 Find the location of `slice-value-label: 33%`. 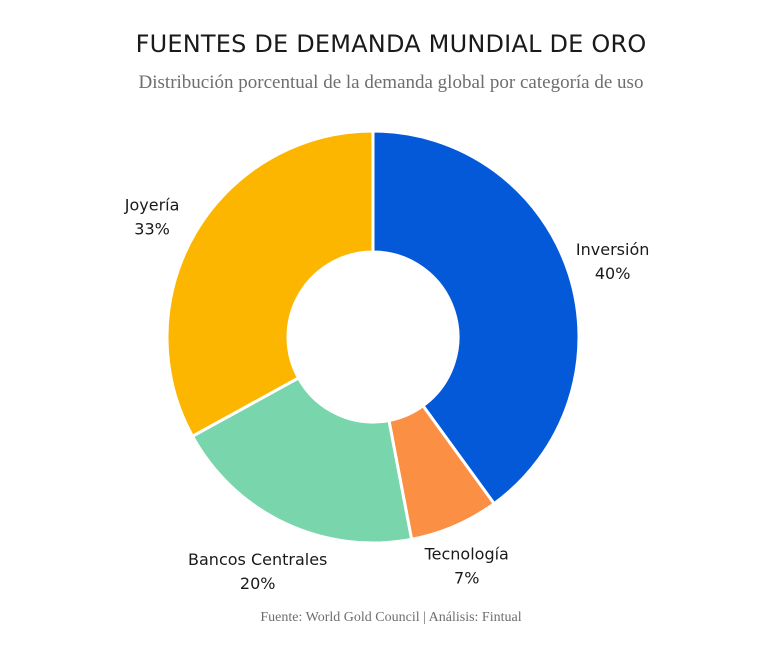

slice-value-label: 33% is located at coordinates (152, 229).